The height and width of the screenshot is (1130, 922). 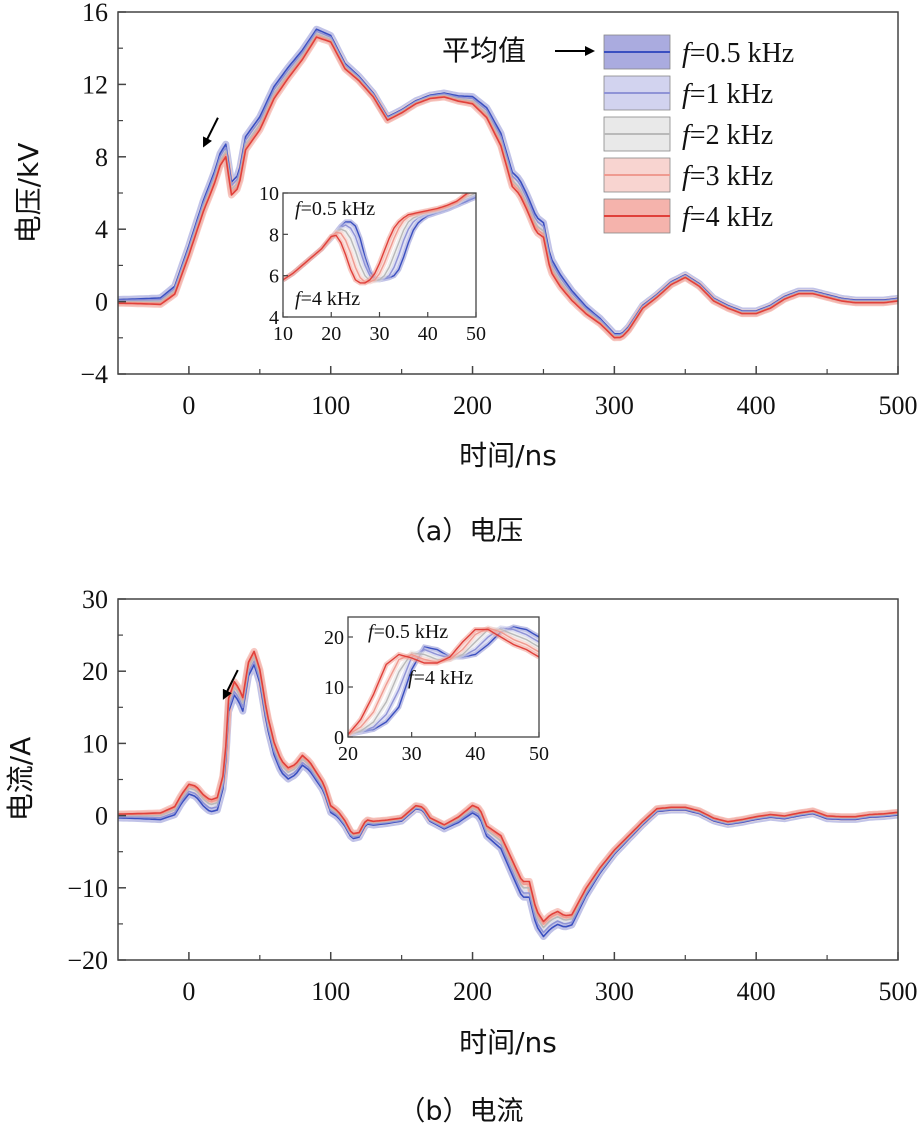 I want to click on current-ylabel: 电流/A, so click(x=20, y=779).